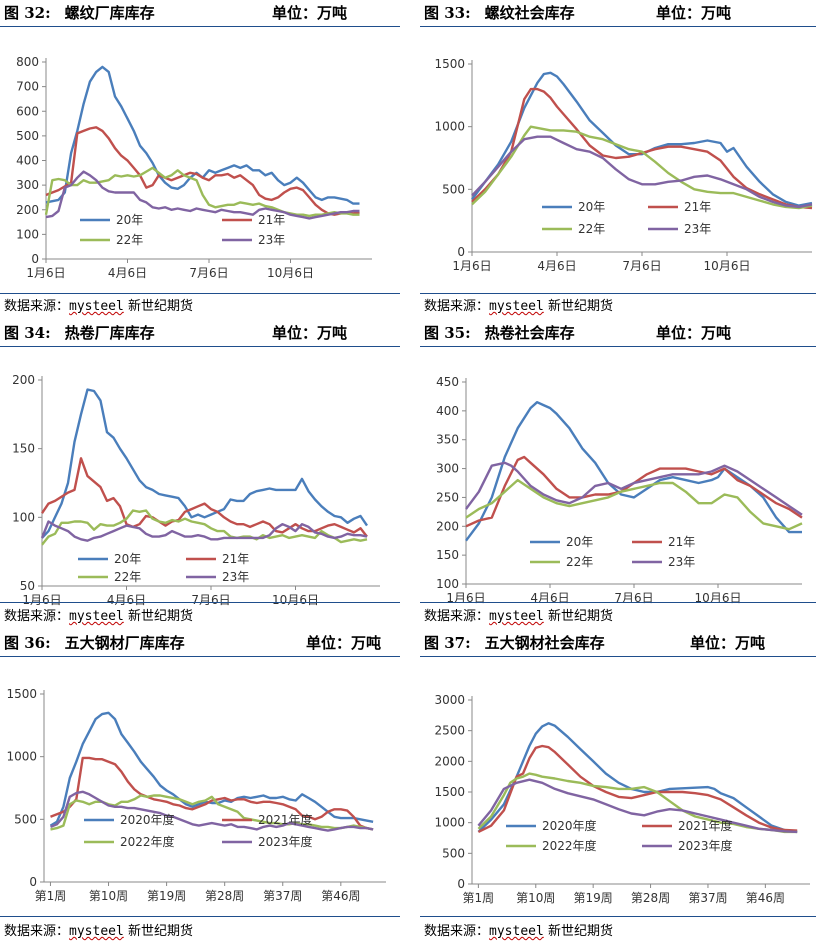  Describe the element at coordinates (447, 333) in the screenshot. I see `figure-number: 图 35:` at that location.